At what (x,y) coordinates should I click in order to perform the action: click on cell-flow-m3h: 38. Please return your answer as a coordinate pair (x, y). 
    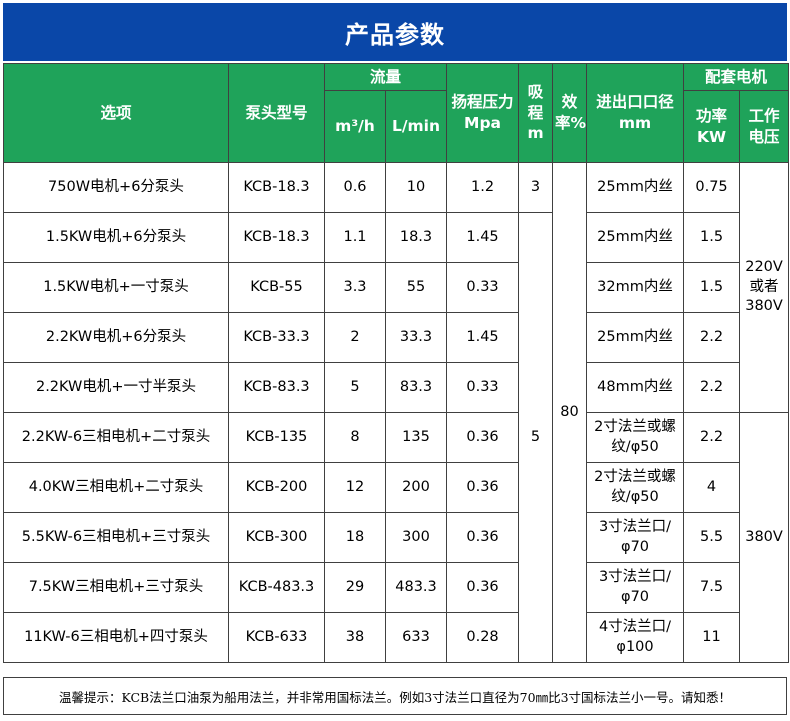
    Looking at the image, I should click on (355, 637).